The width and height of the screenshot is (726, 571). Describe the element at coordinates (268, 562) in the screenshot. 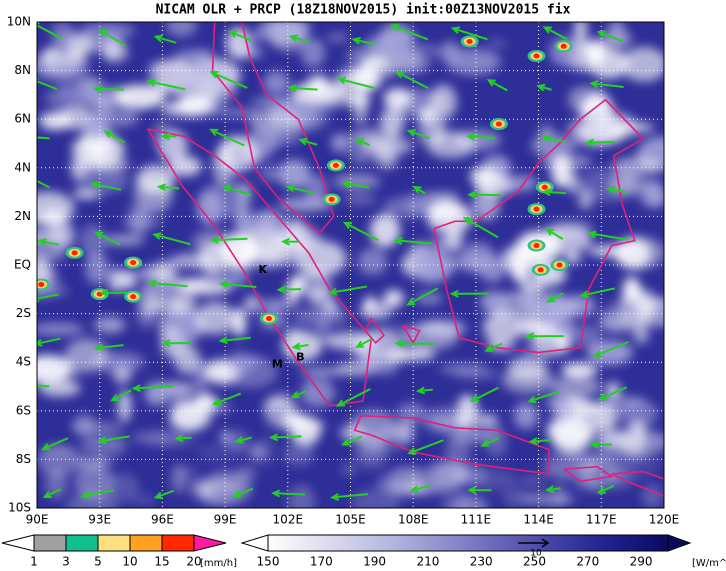

I see `colorbar-label: 150` at that location.